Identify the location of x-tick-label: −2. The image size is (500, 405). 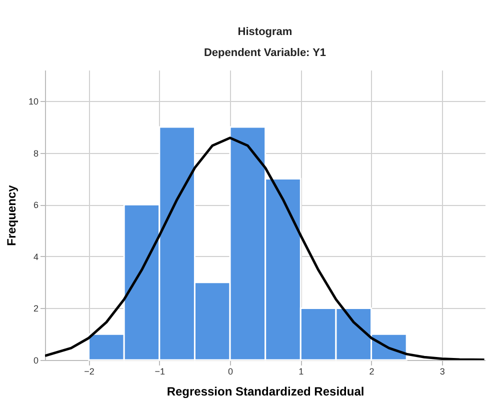
(89, 371).